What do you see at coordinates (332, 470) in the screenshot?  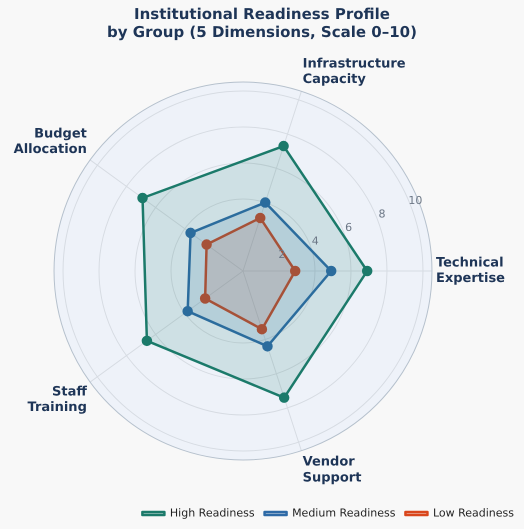 I see `spoke-label: Vendor Support` at bounding box center [332, 470].